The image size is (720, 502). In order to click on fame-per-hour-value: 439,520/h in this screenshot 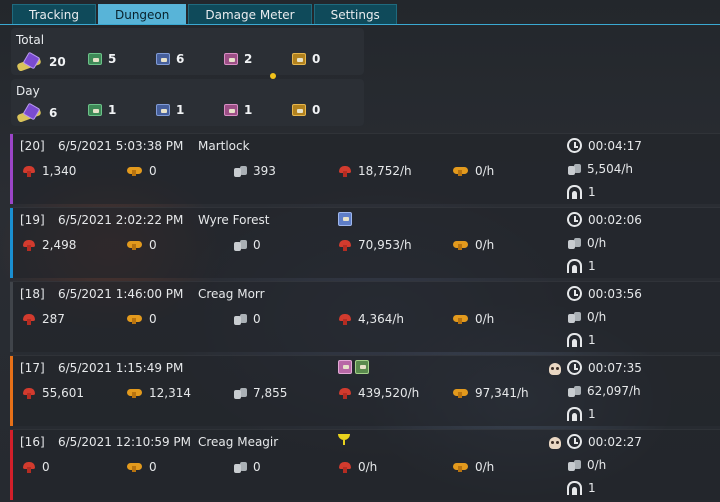, I will do `click(389, 393)`.